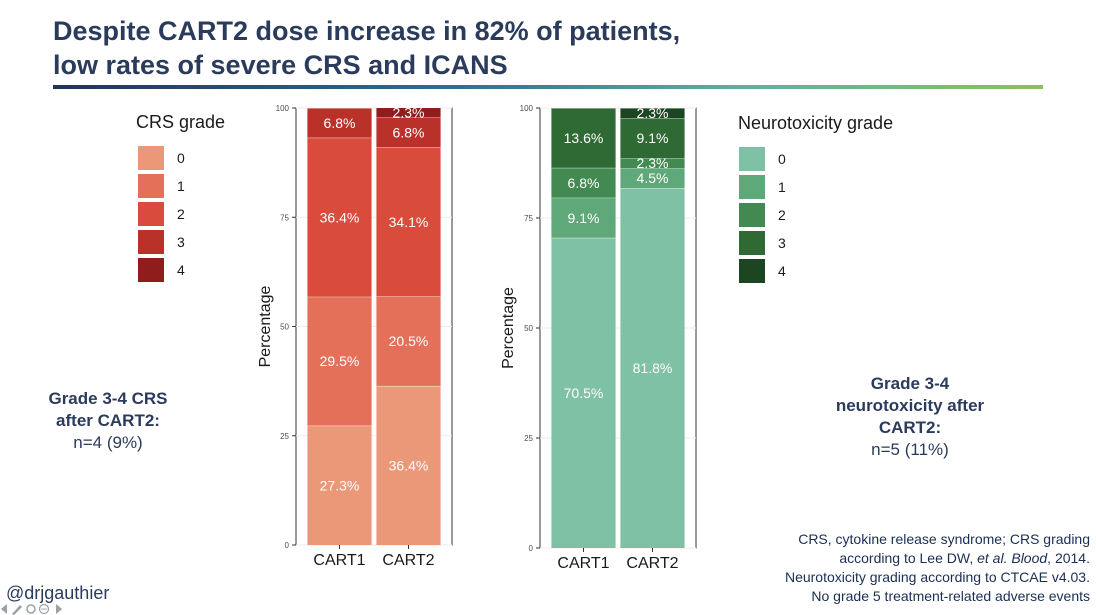  Describe the element at coordinates (910, 405) in the screenshot. I see `neuro-summary-line-2: neurotoxicity after` at that location.